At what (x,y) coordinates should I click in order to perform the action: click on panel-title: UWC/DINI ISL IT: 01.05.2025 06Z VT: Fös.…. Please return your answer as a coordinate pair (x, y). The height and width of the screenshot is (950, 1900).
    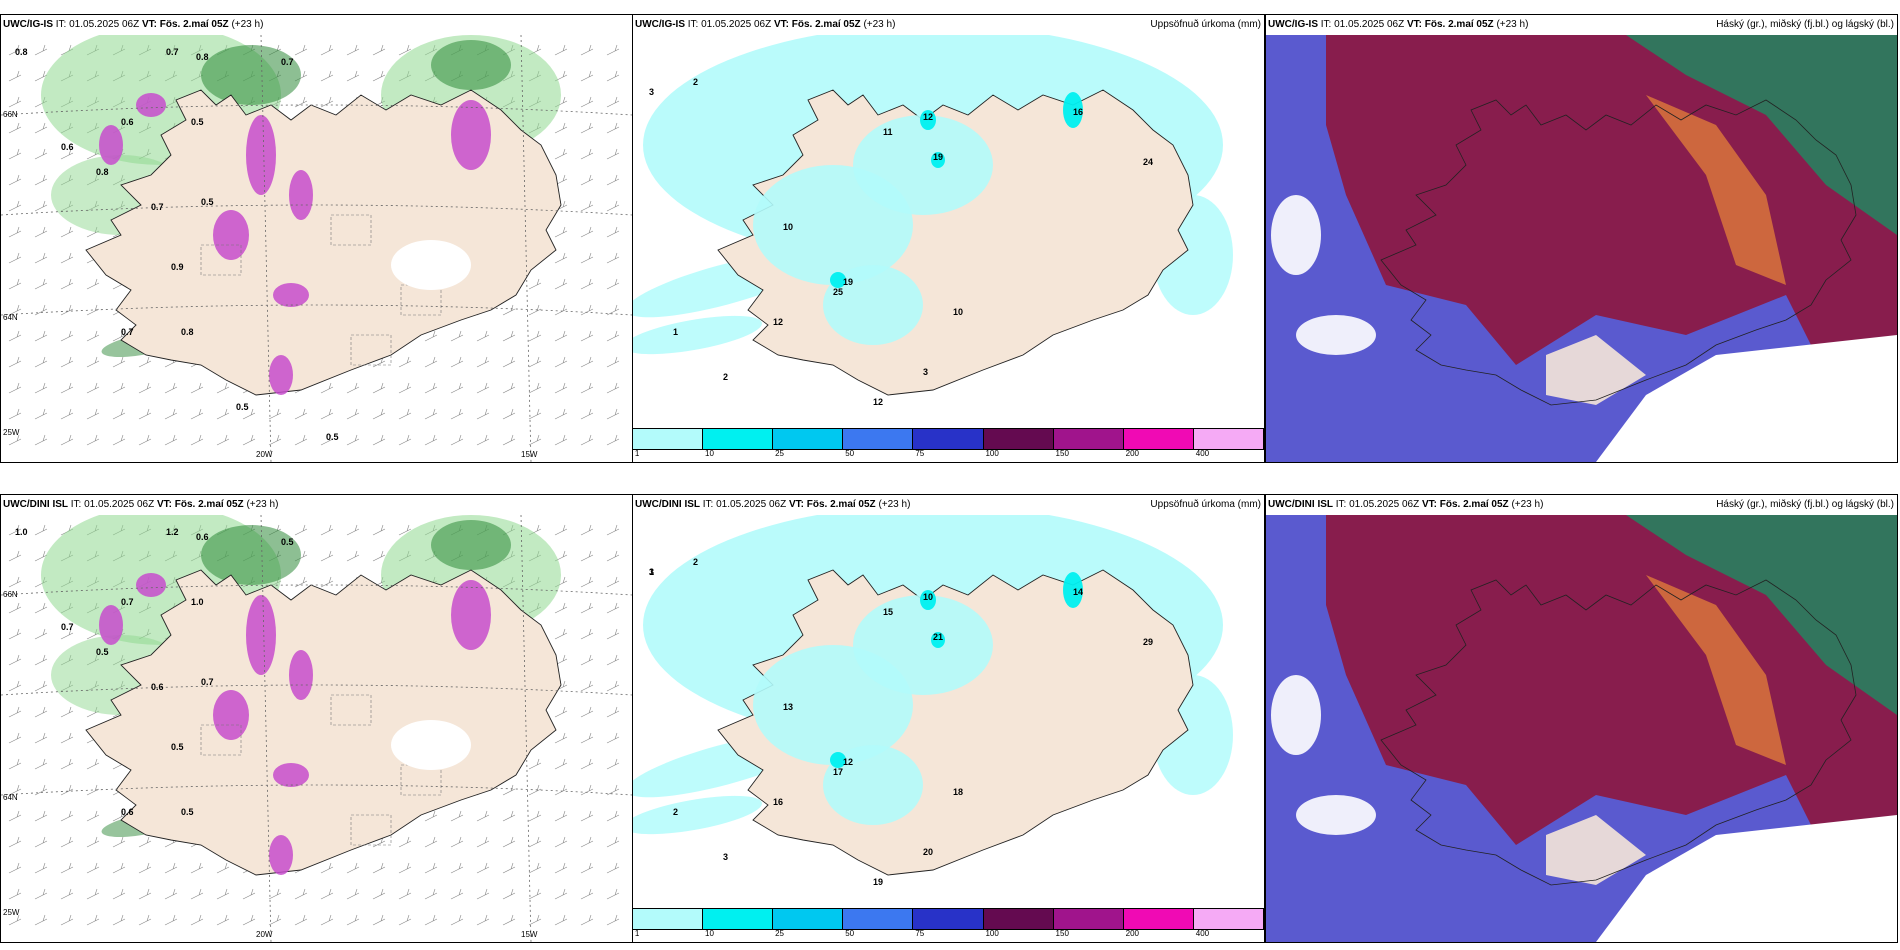
    Looking at the image, I should click on (773, 504).